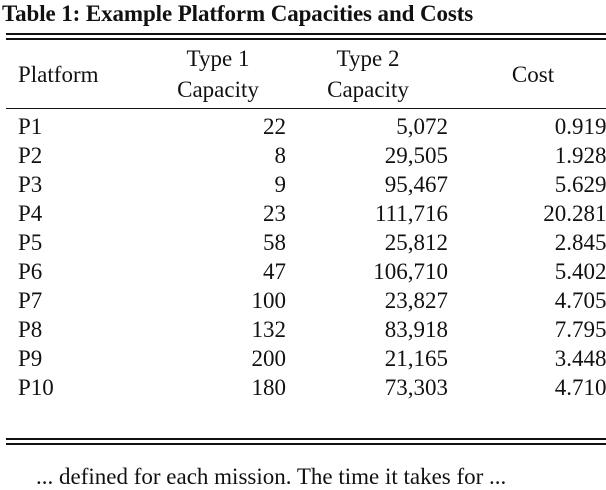 Image resolution: width=606 pixels, height=490 pixels. Describe the element at coordinates (306, 242) in the screenshot. I see `table-row: P5 58 25,812 2.8454` at that location.